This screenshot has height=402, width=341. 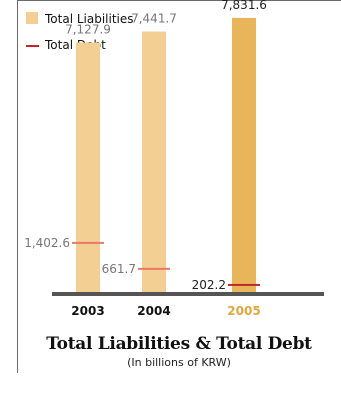 I want to click on line-total-debt-2005, so click(x=244, y=284).